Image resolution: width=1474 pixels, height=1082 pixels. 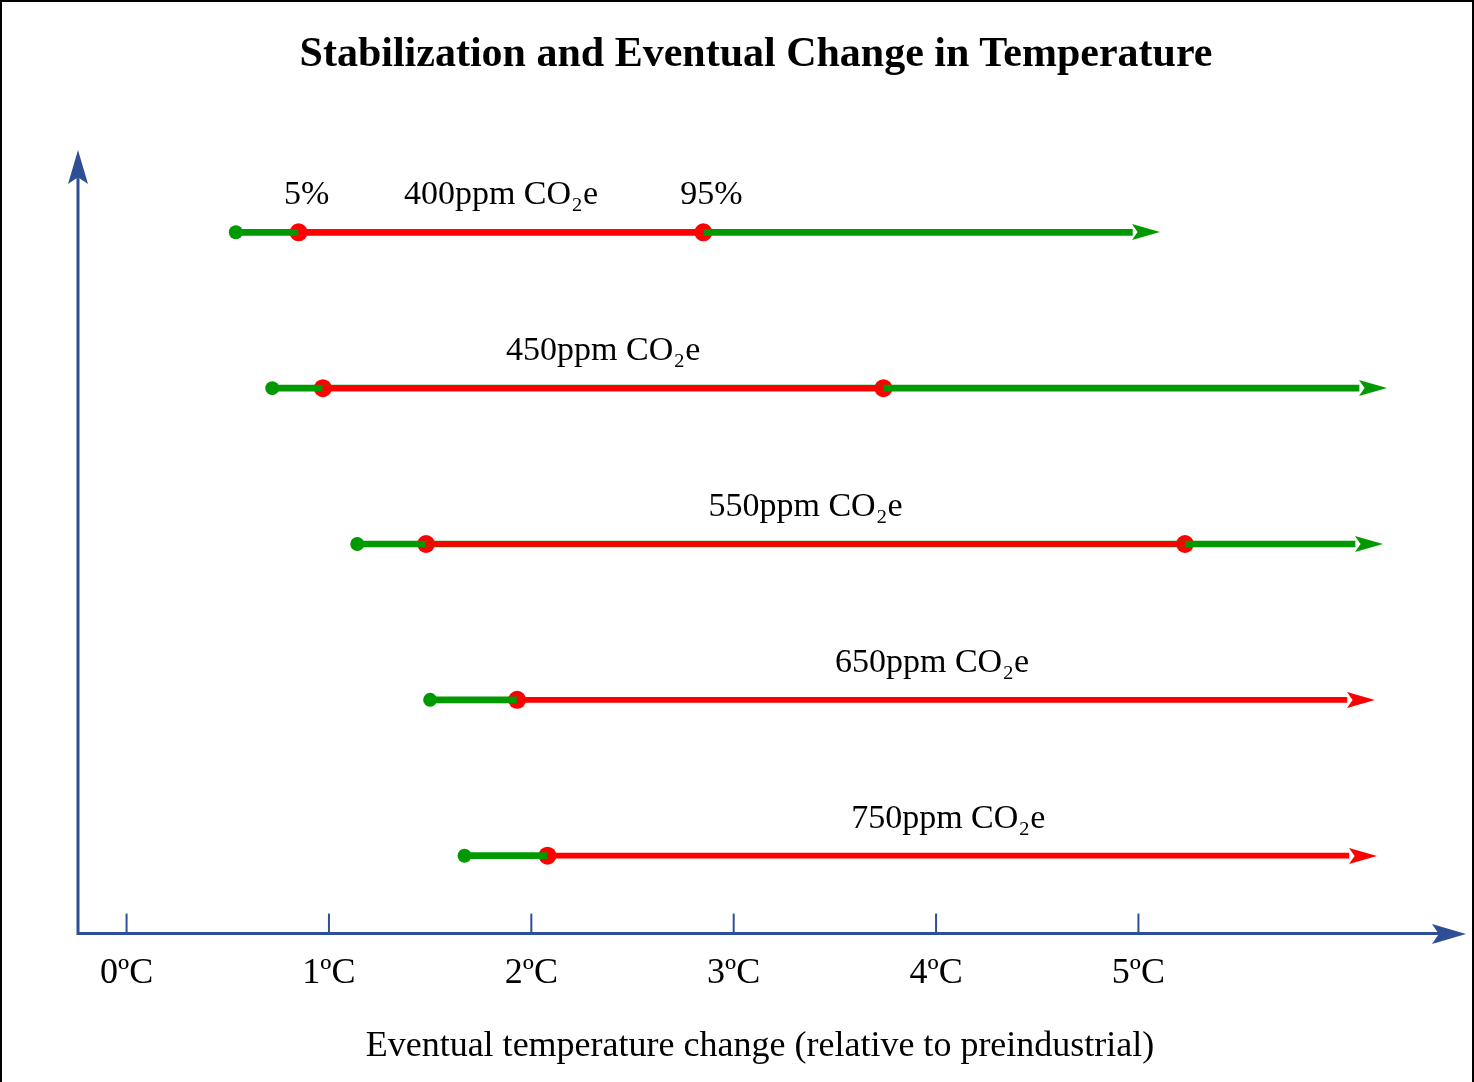 What do you see at coordinates (756, 52) in the screenshot?
I see `chart-title: Stabilization and Eventual Change in Temperature` at bounding box center [756, 52].